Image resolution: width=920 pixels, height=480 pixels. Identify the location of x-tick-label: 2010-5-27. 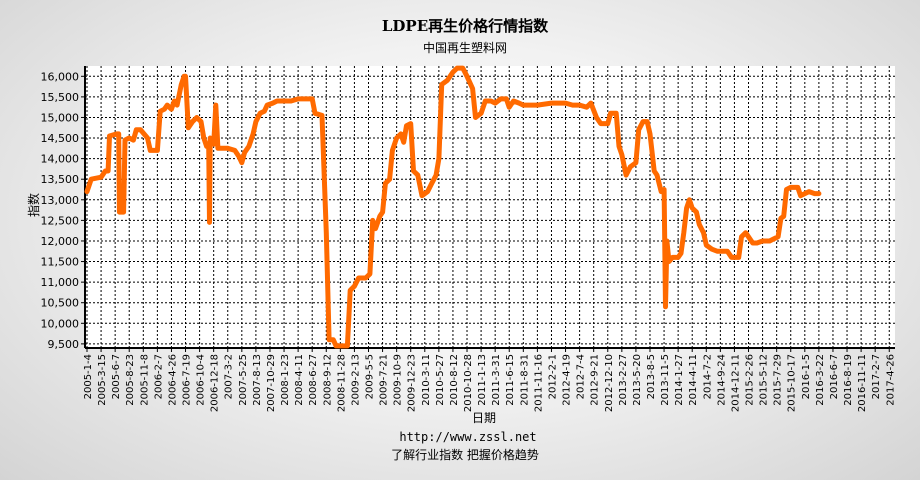
(440, 380).